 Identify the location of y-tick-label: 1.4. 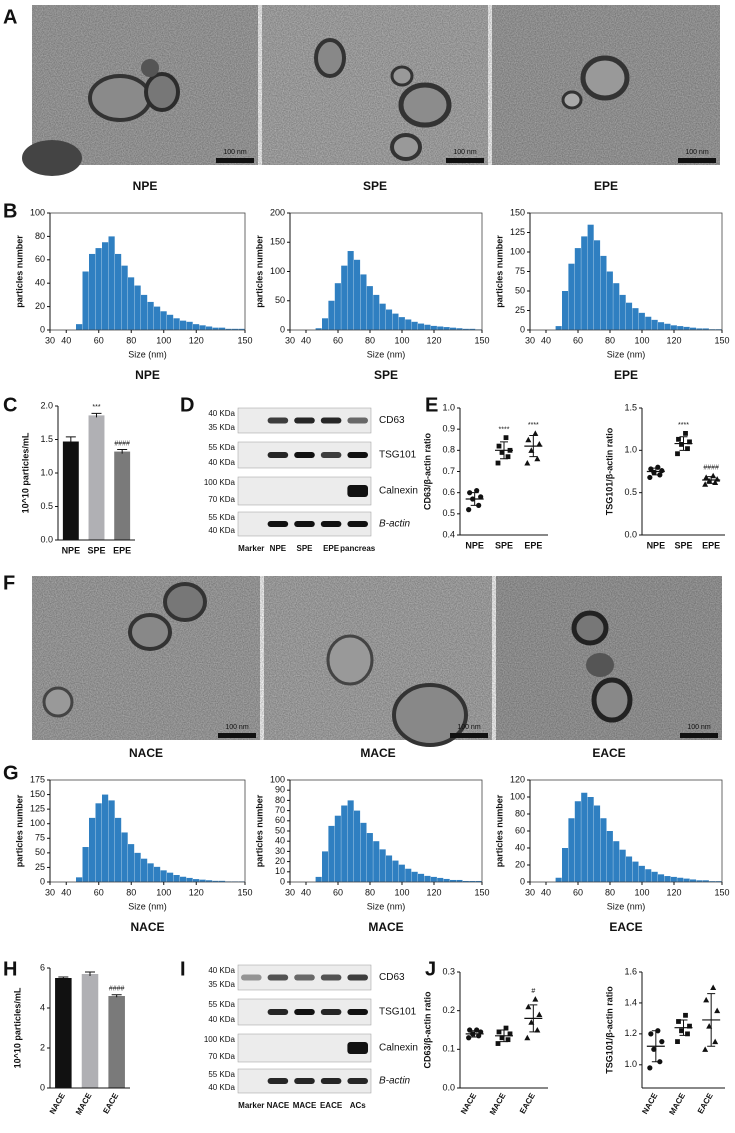
(630, 1002).